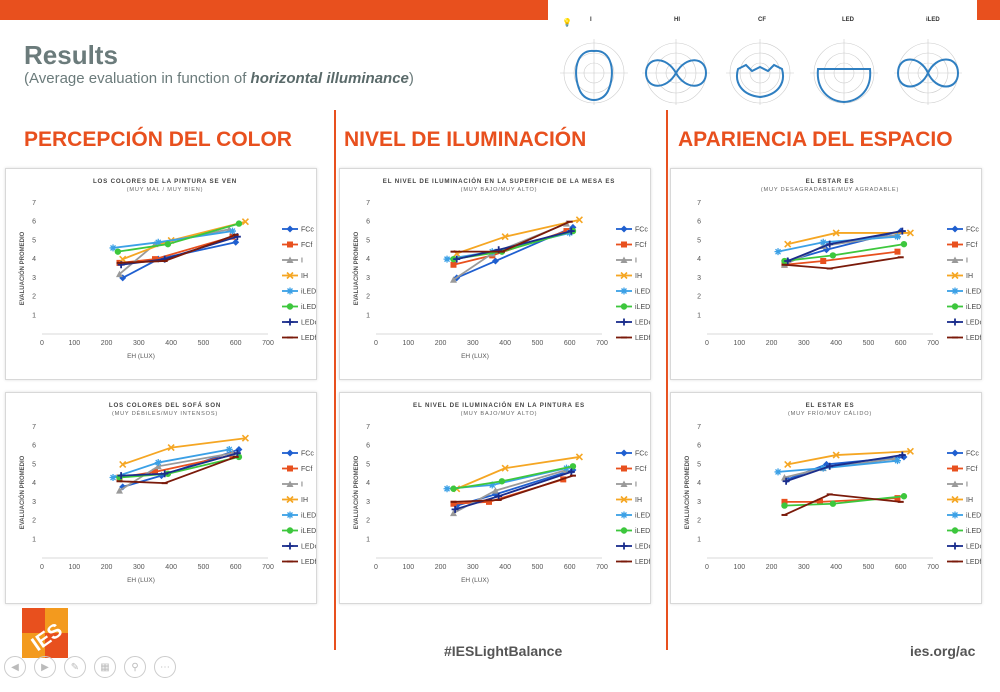  Describe the element at coordinates (830, 413) in the screenshot. I see `chart-subtitle: (MUY FRÍO/MUY CÁLIDO)` at that location.